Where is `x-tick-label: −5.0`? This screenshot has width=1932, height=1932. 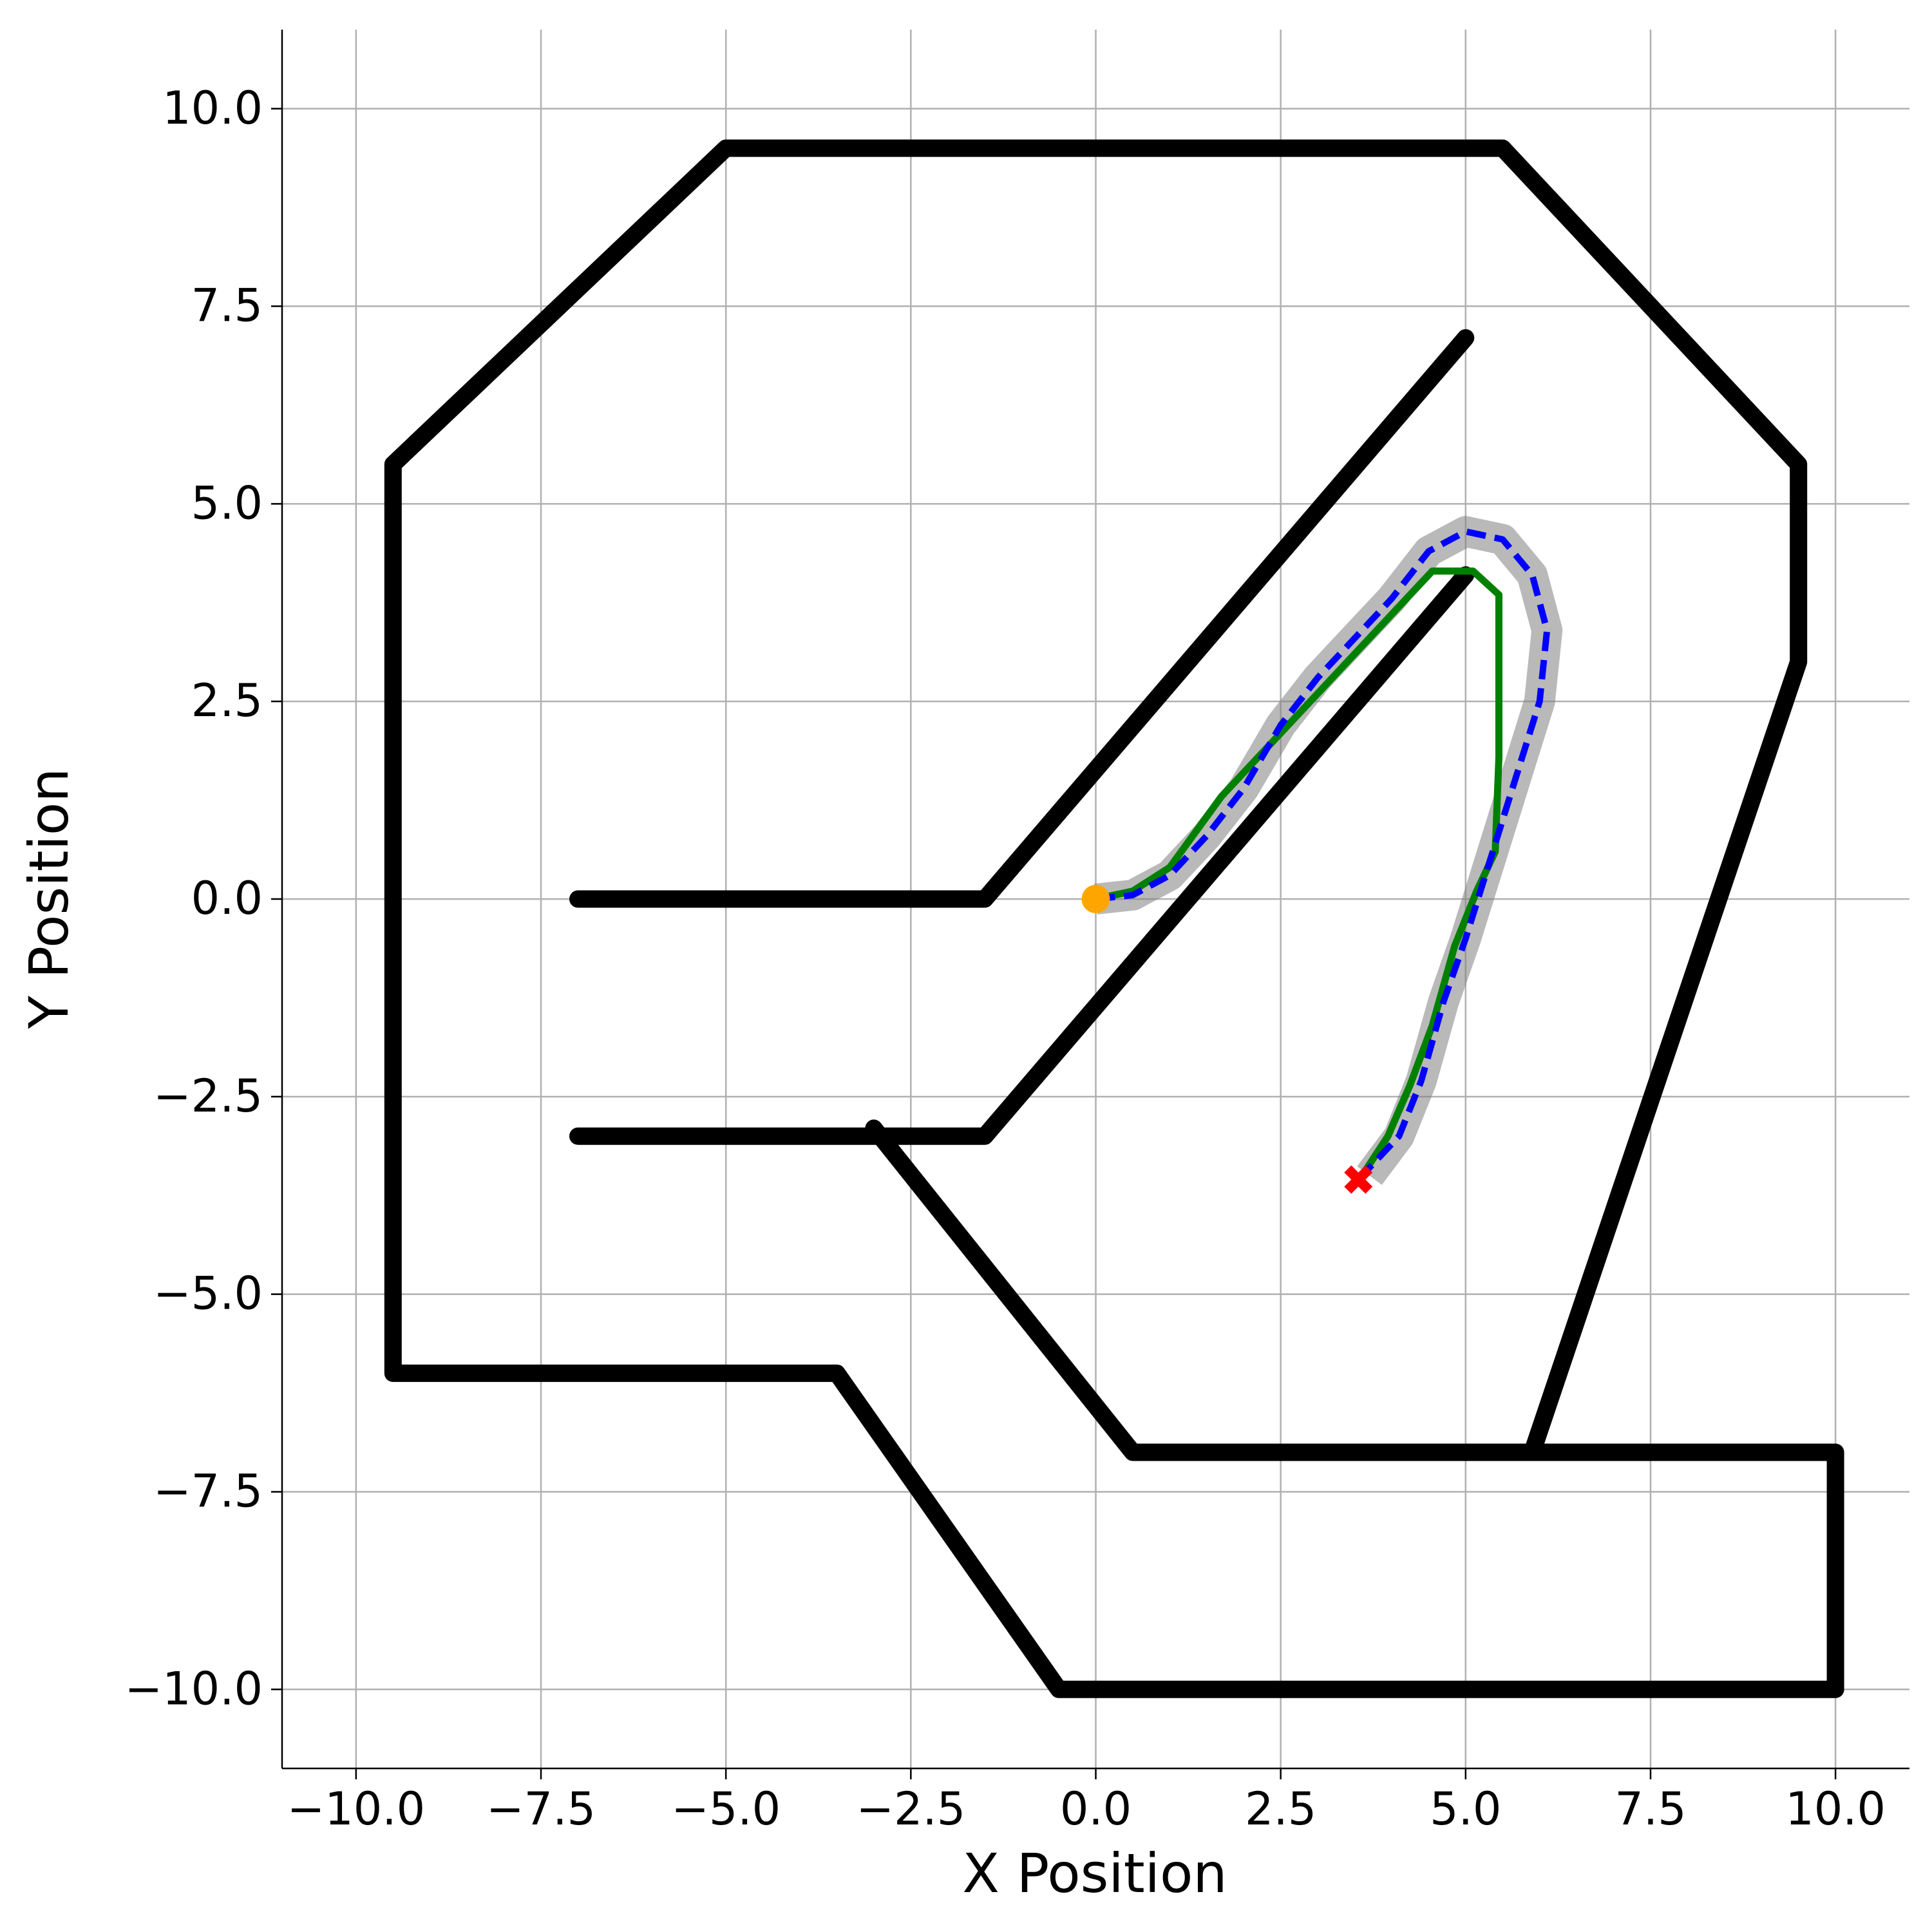
x-tick-label: −5.0 is located at coordinates (726, 1809).